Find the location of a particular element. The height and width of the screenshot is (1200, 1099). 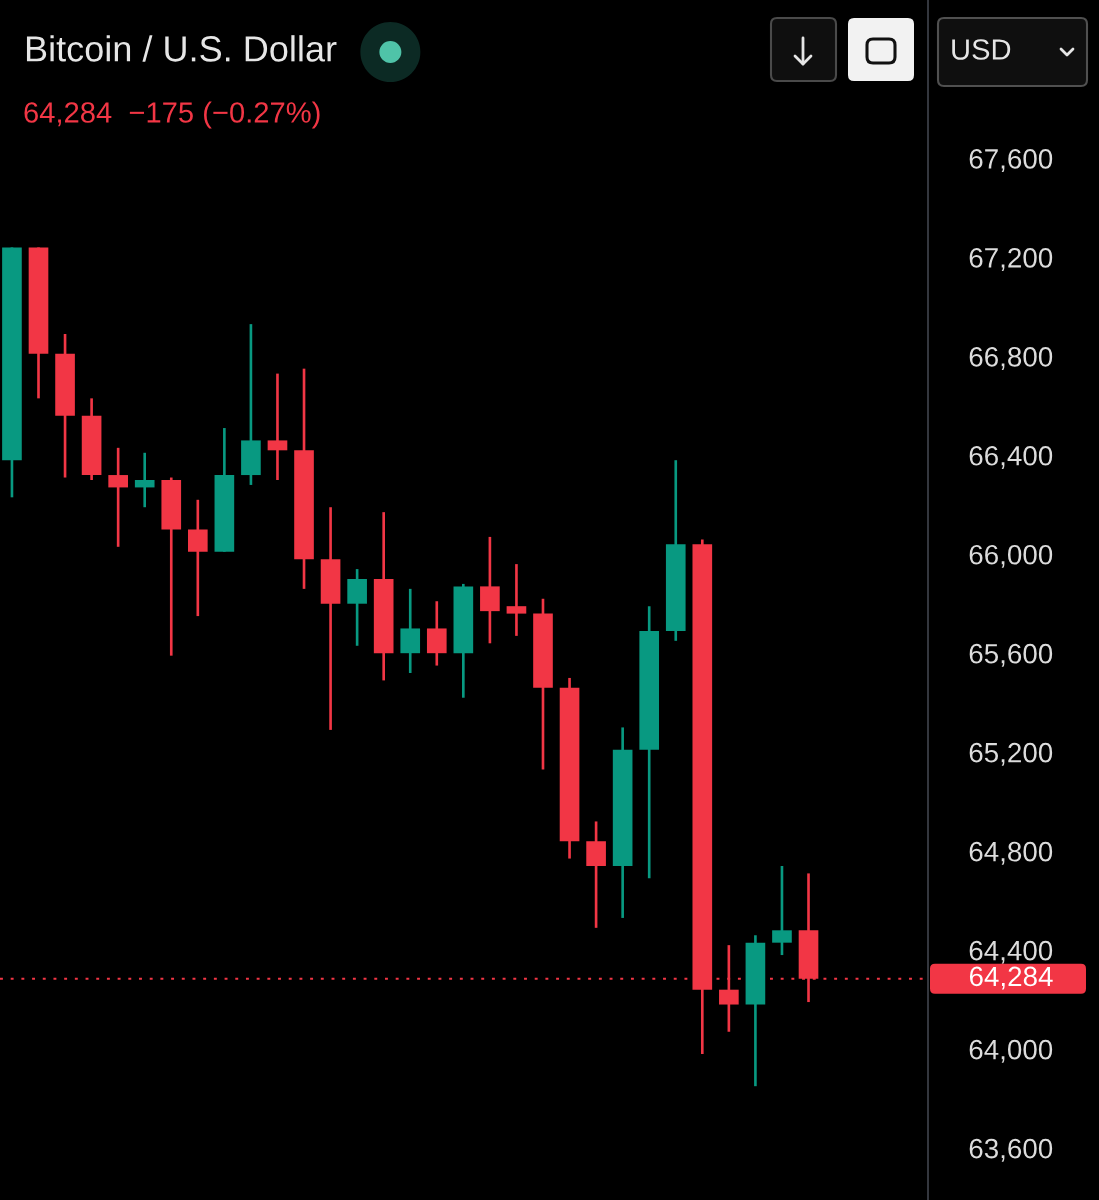

text: 64,284 −175 (−0.27%) is located at coordinates (172, 115).